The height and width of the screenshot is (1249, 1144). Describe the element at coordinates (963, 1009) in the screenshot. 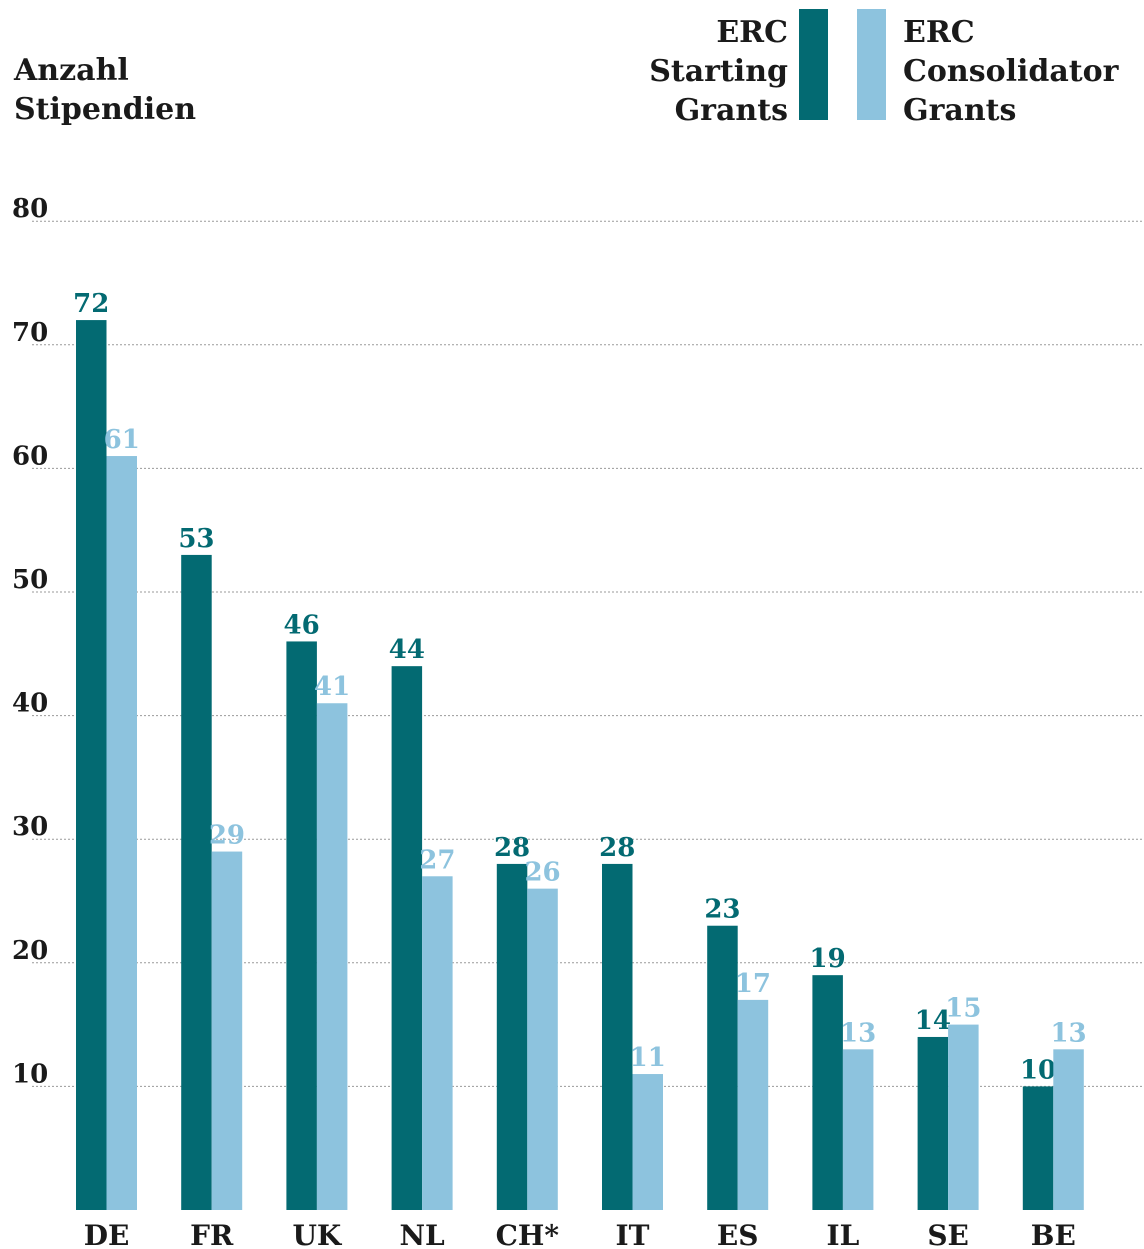

I see `data-label-se-series-2: 15` at that location.